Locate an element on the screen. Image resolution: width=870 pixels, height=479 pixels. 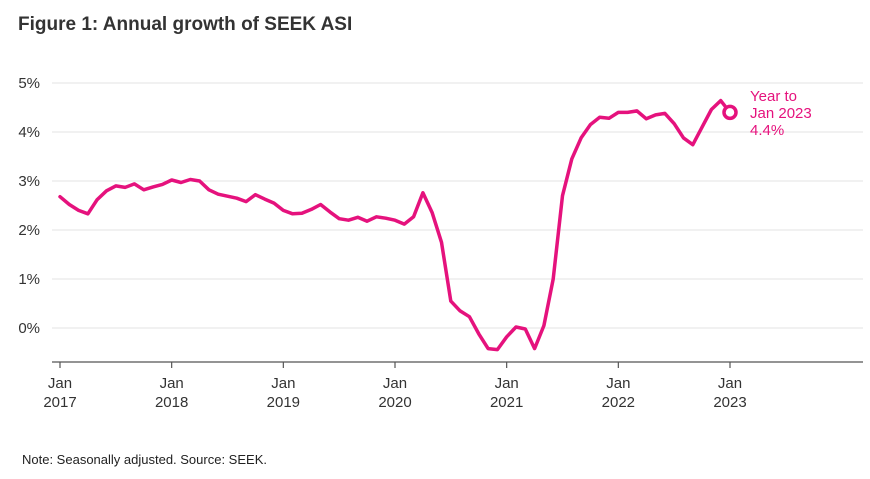
x-tick-label-year: 2020 is located at coordinates (394, 402).